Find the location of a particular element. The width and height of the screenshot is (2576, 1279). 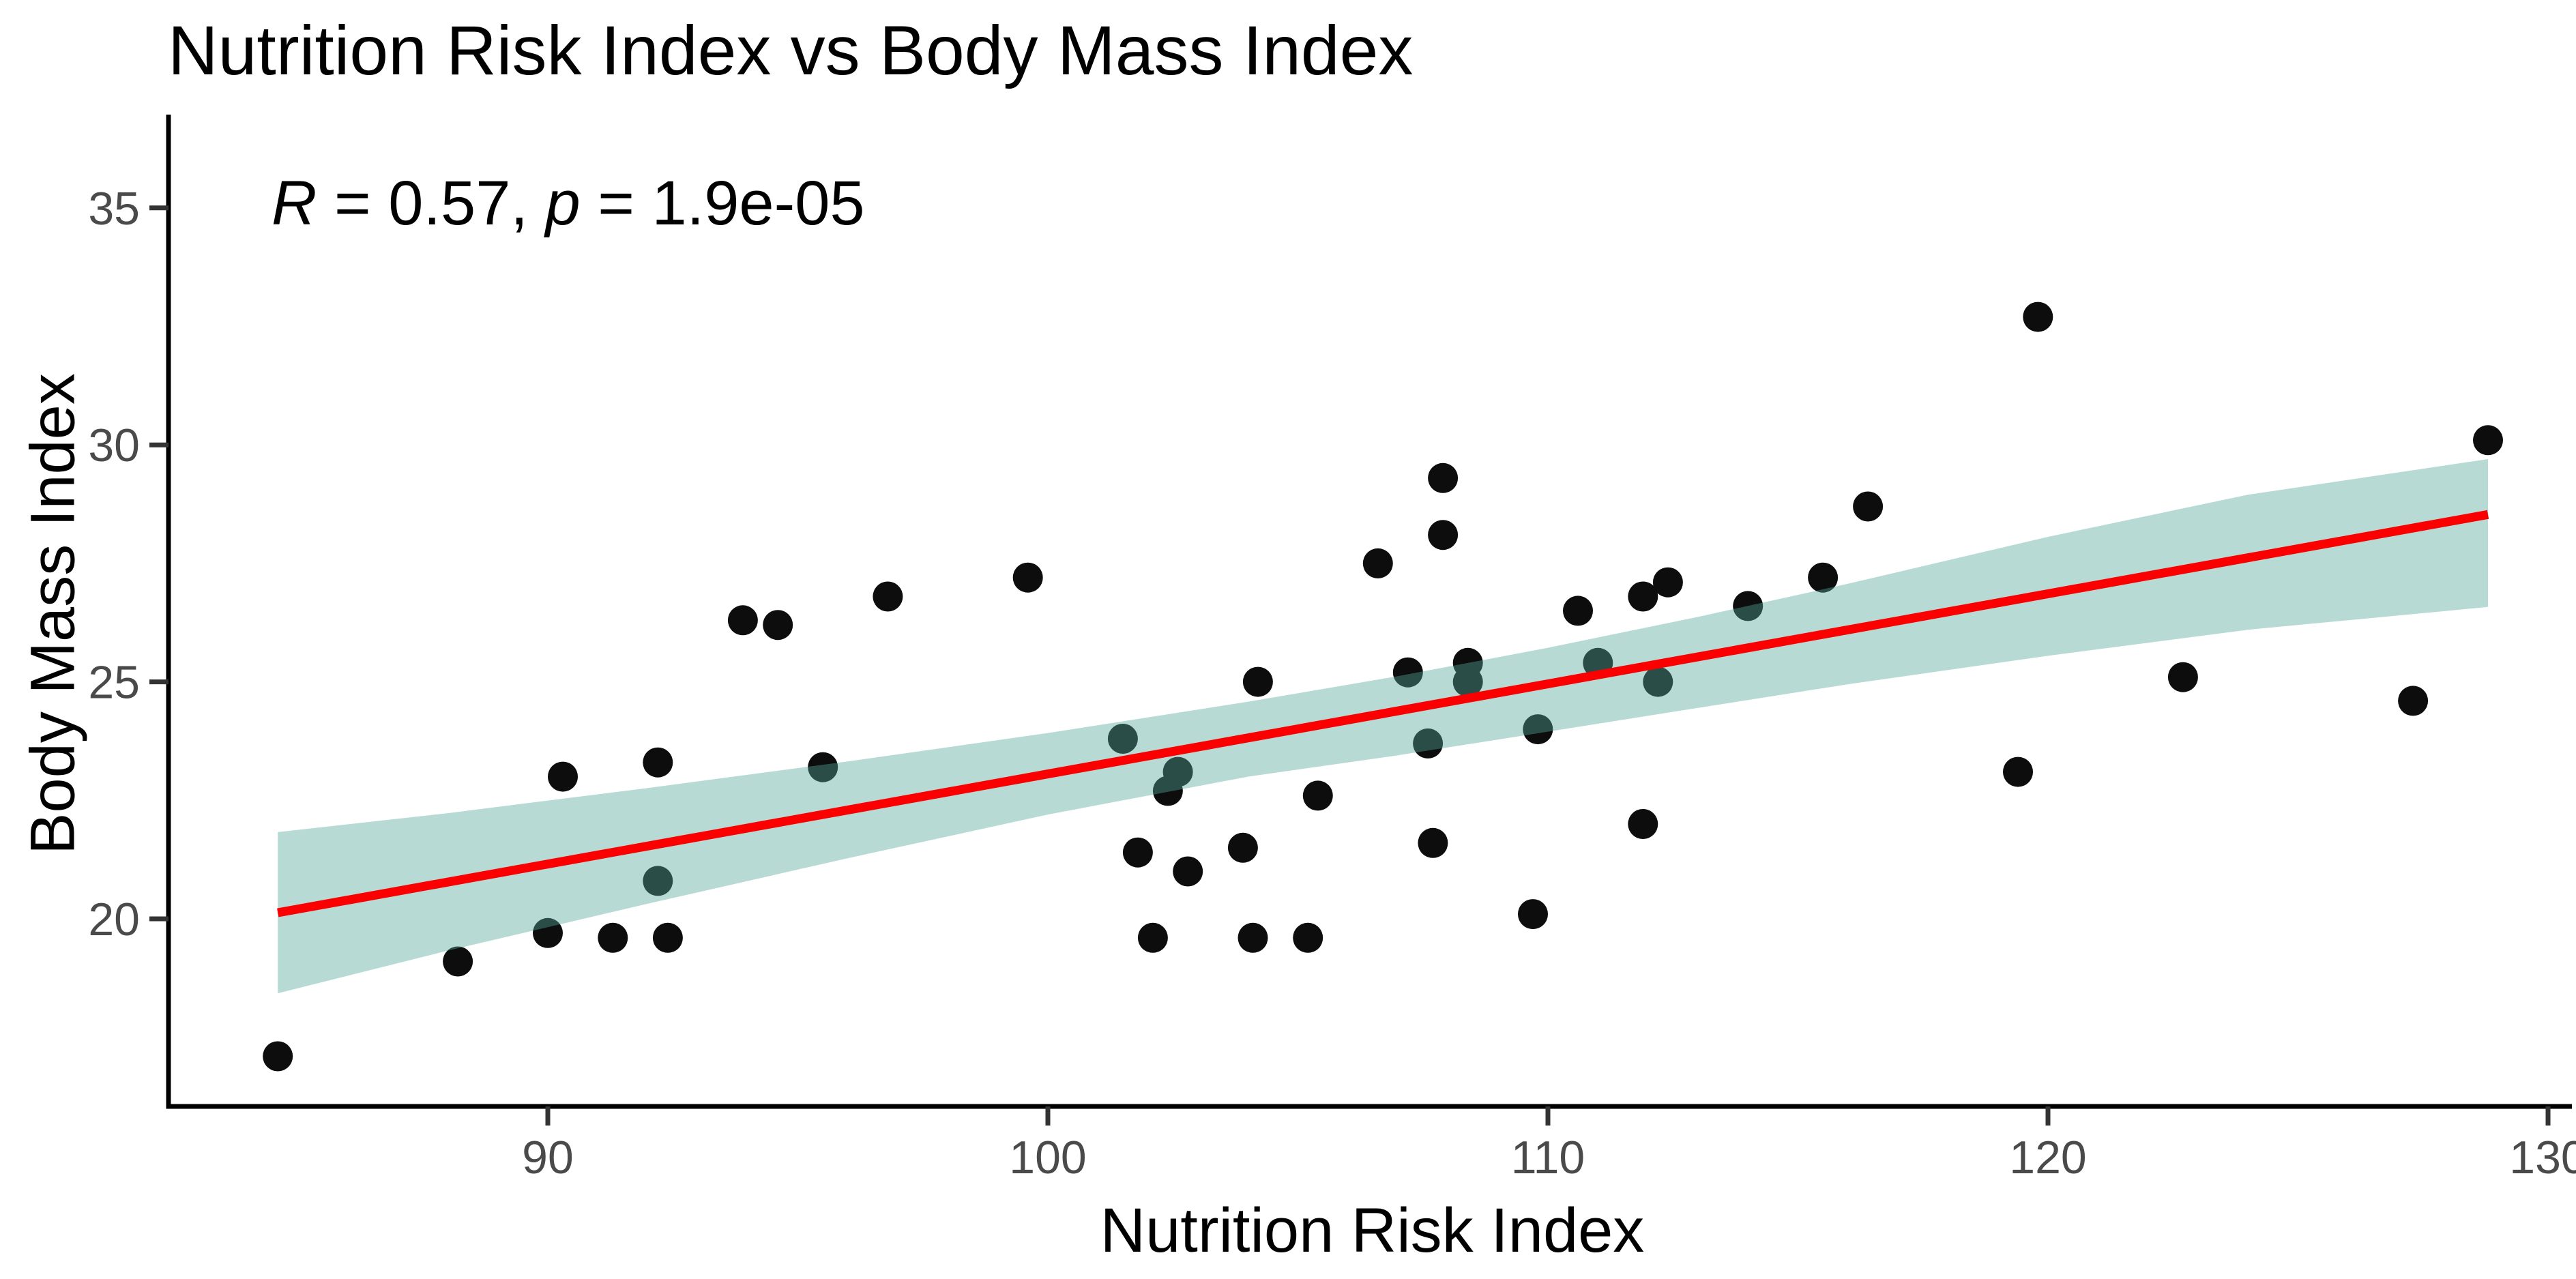

correlation-annotation: R = 0.57, p = 1.9e-05 is located at coordinates (568, 204).